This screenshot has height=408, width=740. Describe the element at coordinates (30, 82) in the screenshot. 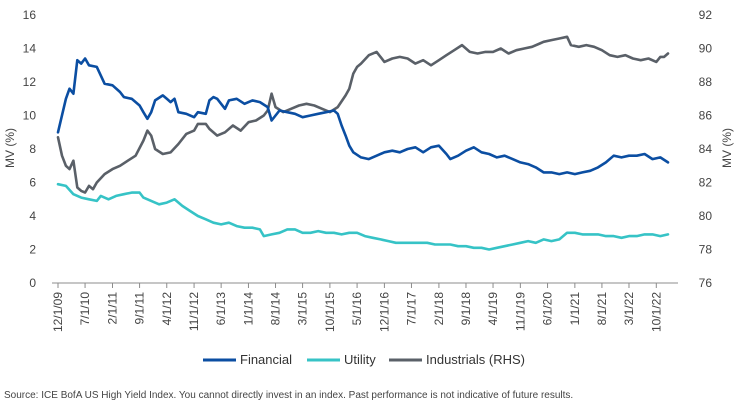

I see `y-tick-left-label: 12` at that location.